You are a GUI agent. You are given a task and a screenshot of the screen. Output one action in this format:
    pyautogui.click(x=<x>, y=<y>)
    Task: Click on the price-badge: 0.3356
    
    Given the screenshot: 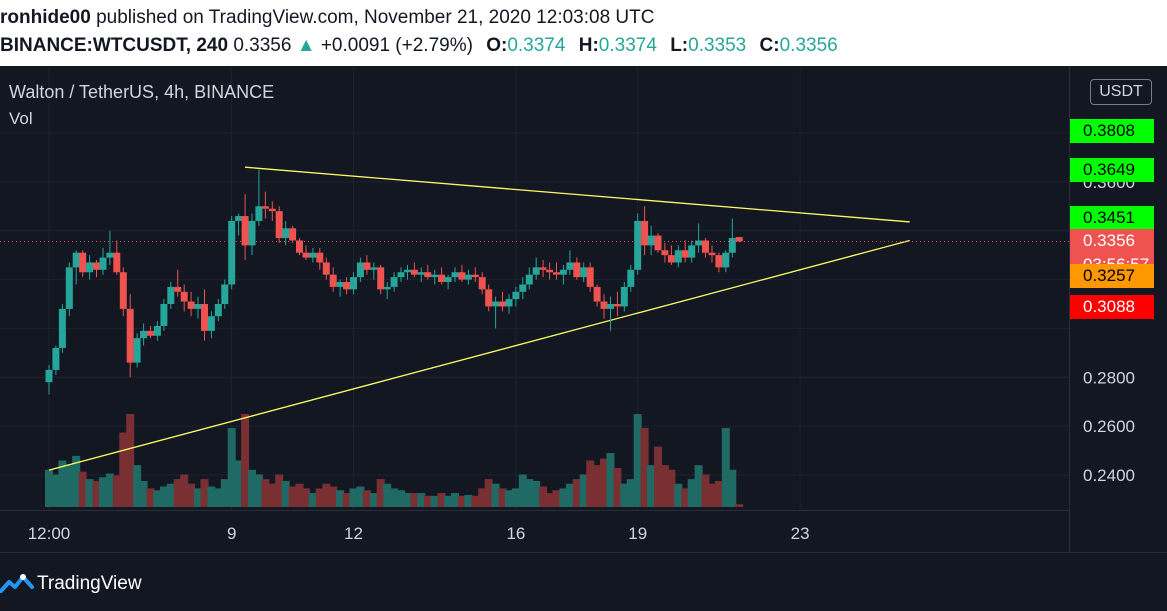 What is the action you would take?
    pyautogui.click(x=1112, y=241)
    